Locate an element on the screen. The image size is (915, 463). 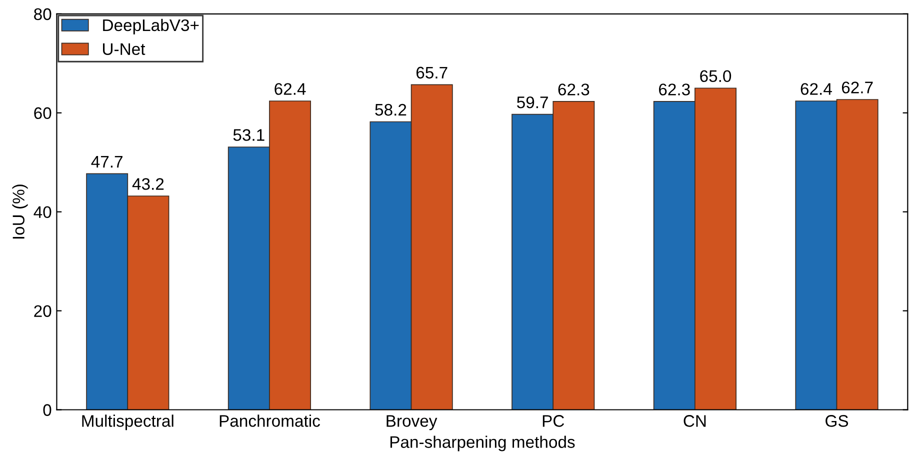
x-tick-label: Multispectral is located at coordinates (128, 422).